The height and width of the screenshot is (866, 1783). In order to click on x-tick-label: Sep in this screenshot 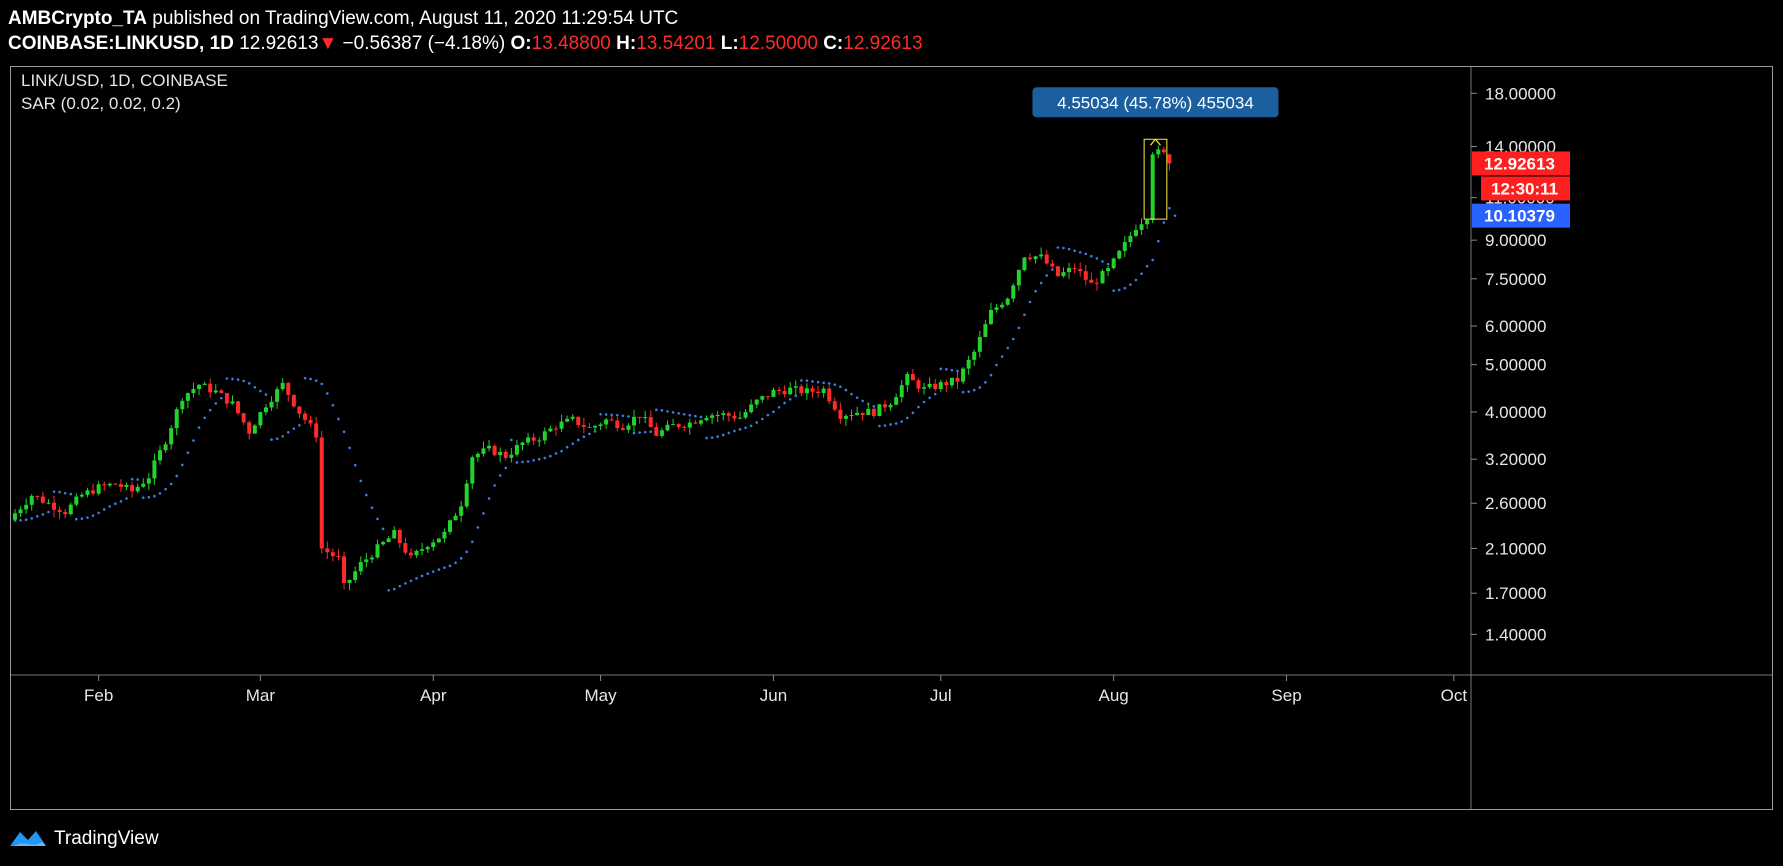, I will do `click(1286, 695)`.